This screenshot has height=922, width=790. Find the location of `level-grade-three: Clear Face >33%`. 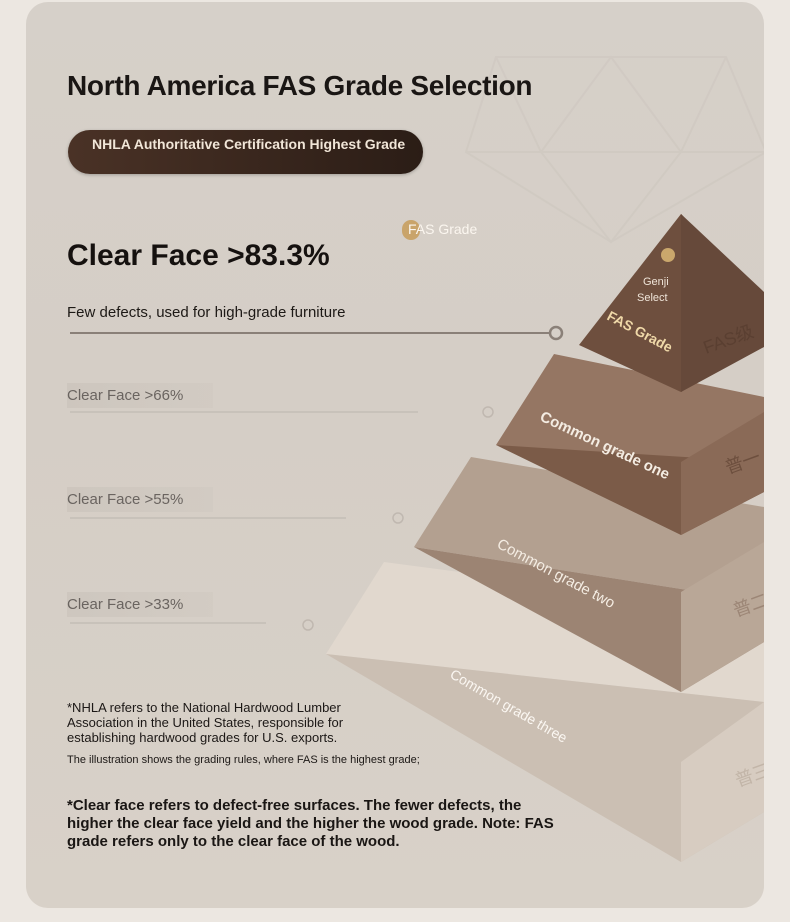

level-grade-three: Clear Face >33% is located at coordinates (140, 604).